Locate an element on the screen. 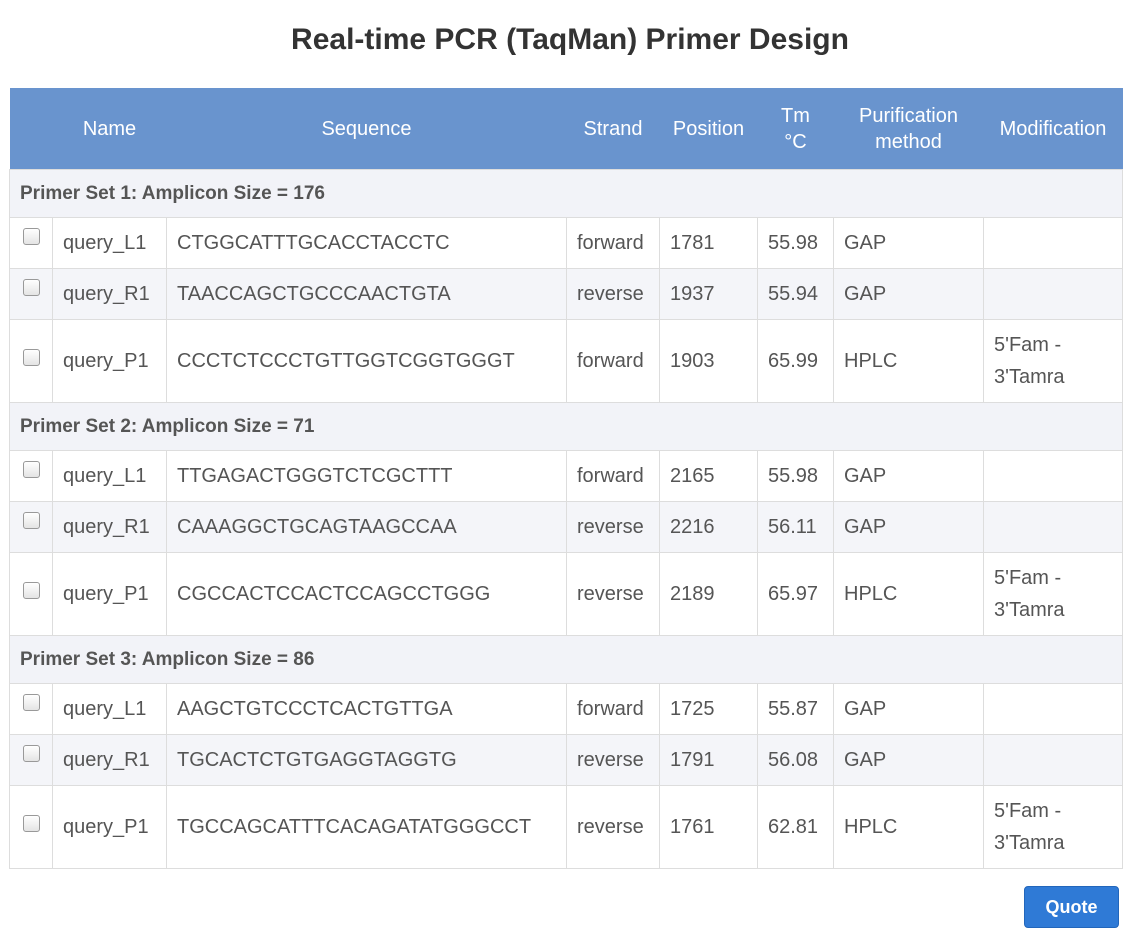 Image resolution: width=1140 pixels, height=937 pixels. tm-column-header: Tm °C is located at coordinates (795, 129).